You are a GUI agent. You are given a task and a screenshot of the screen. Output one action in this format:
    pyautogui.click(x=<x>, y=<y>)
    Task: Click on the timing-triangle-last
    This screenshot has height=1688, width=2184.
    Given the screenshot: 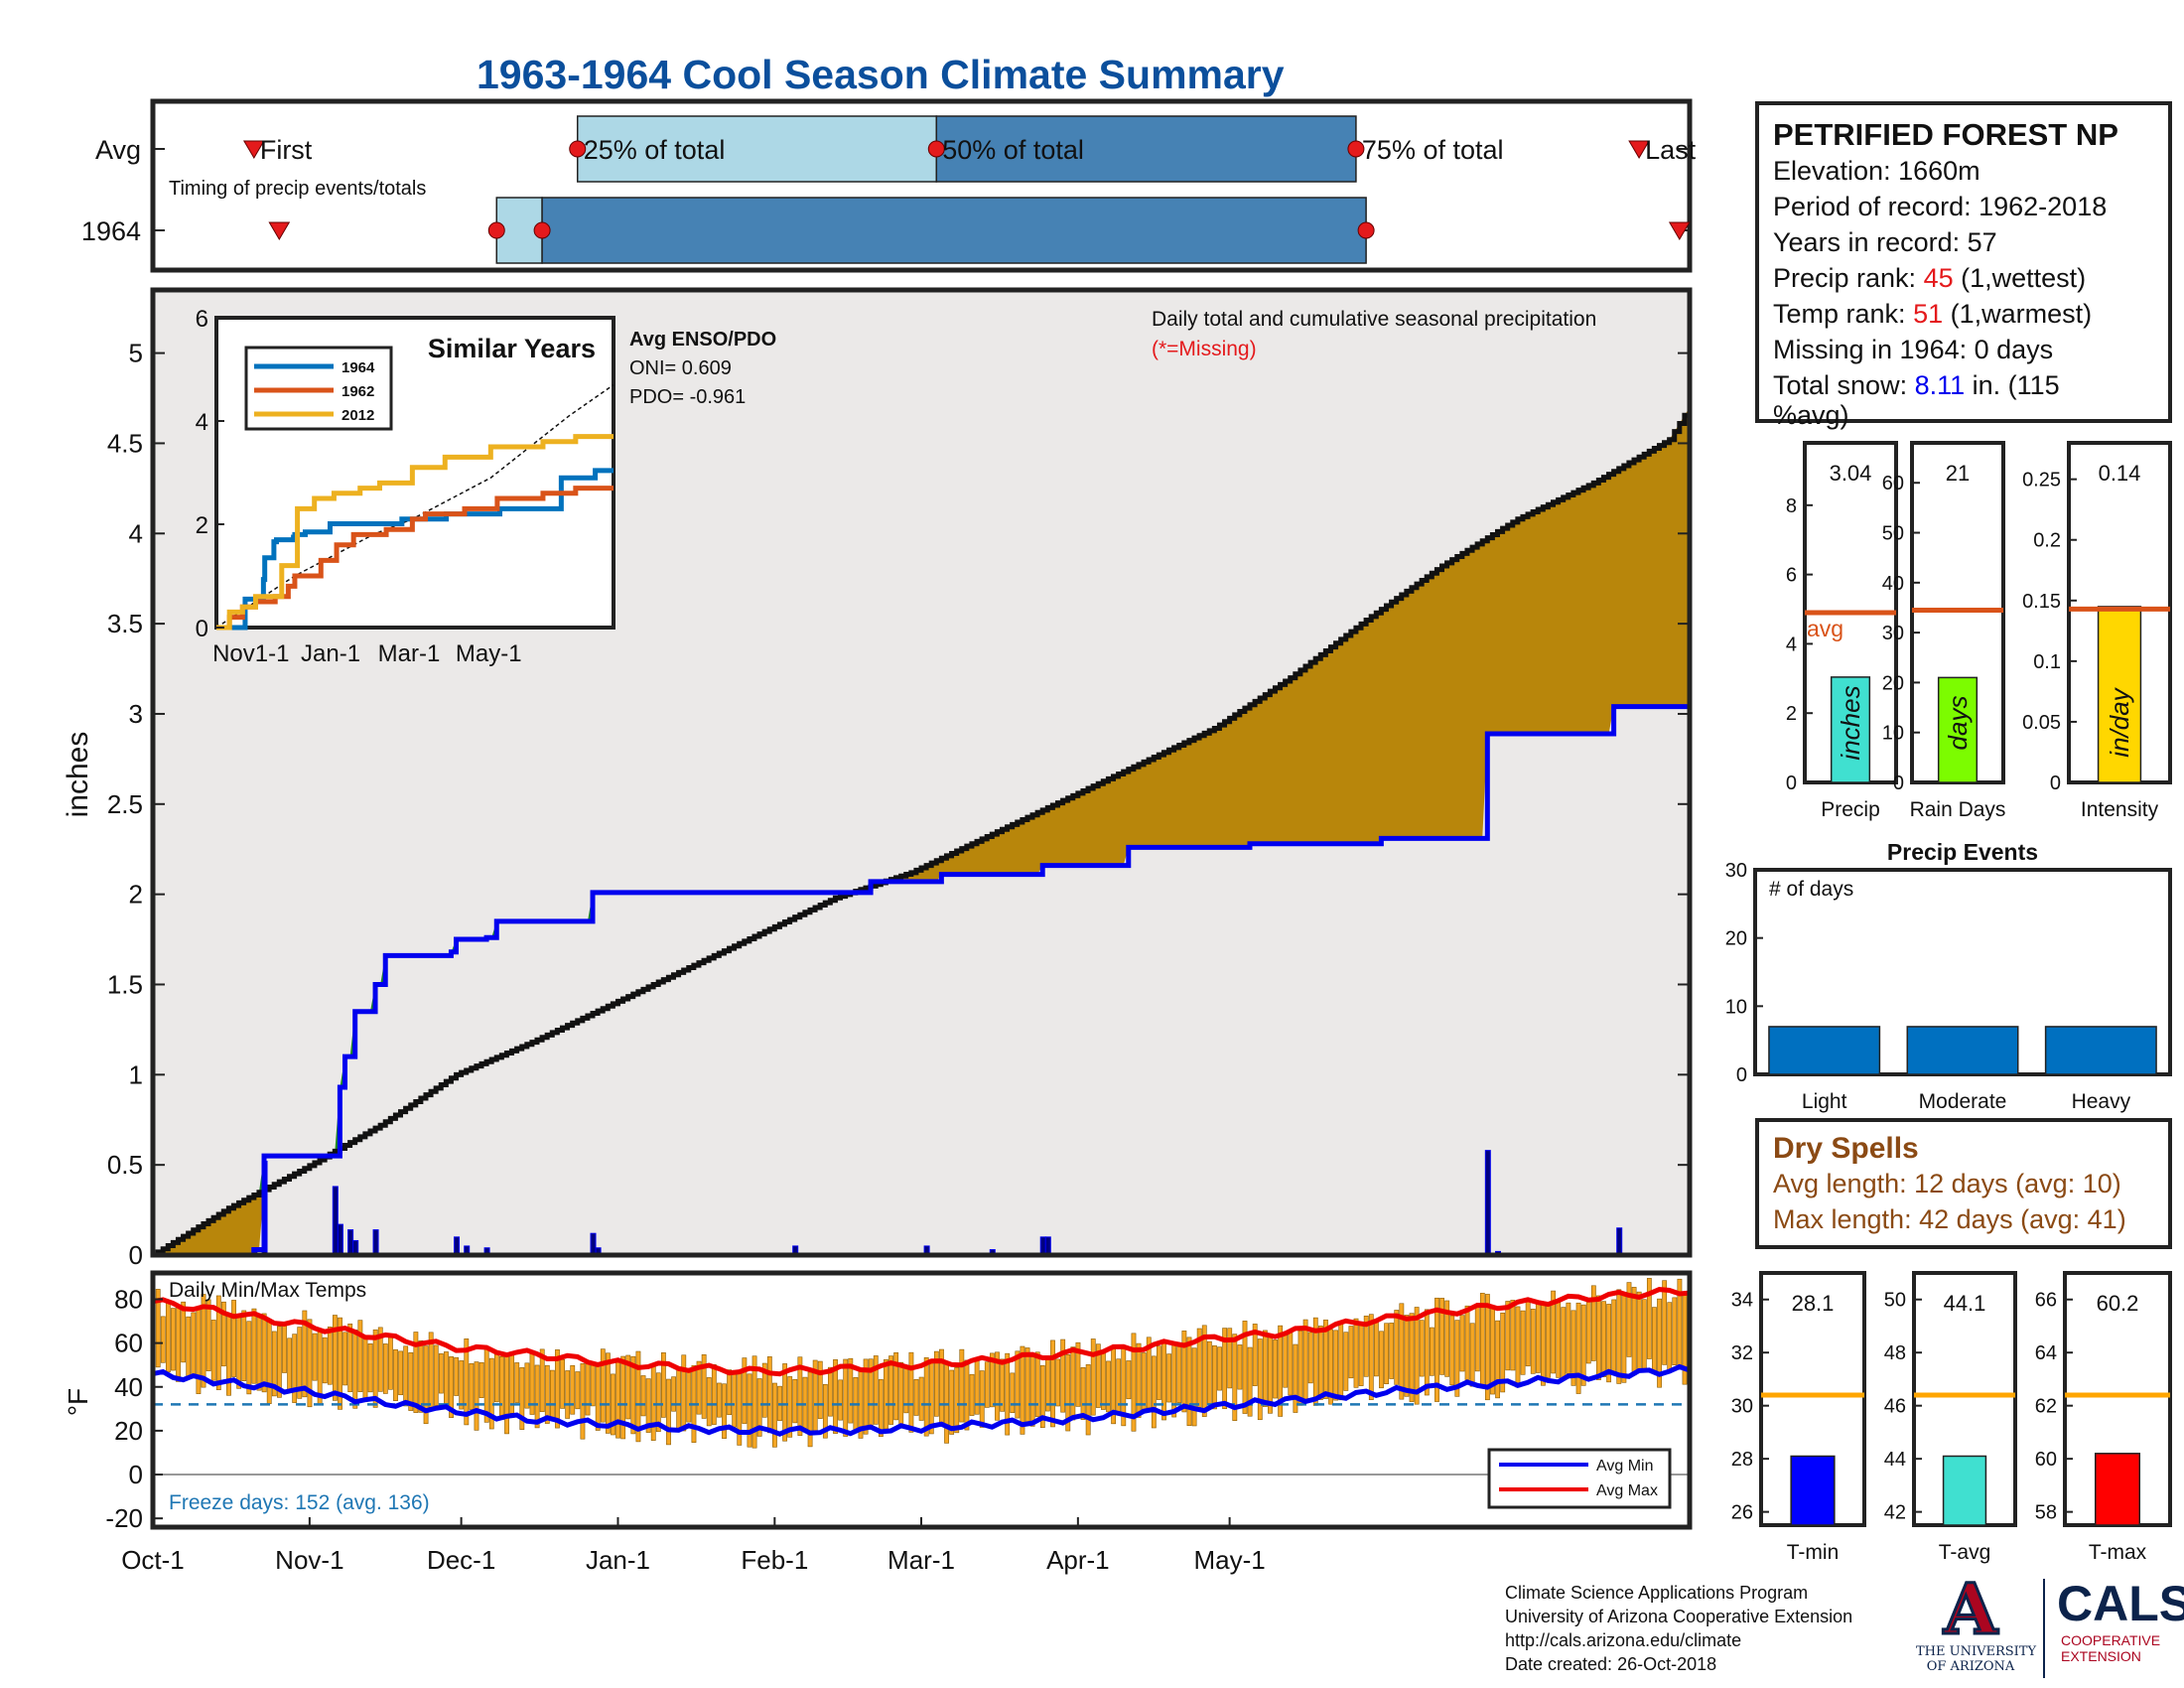 What is the action you would take?
    pyautogui.click(x=1679, y=230)
    